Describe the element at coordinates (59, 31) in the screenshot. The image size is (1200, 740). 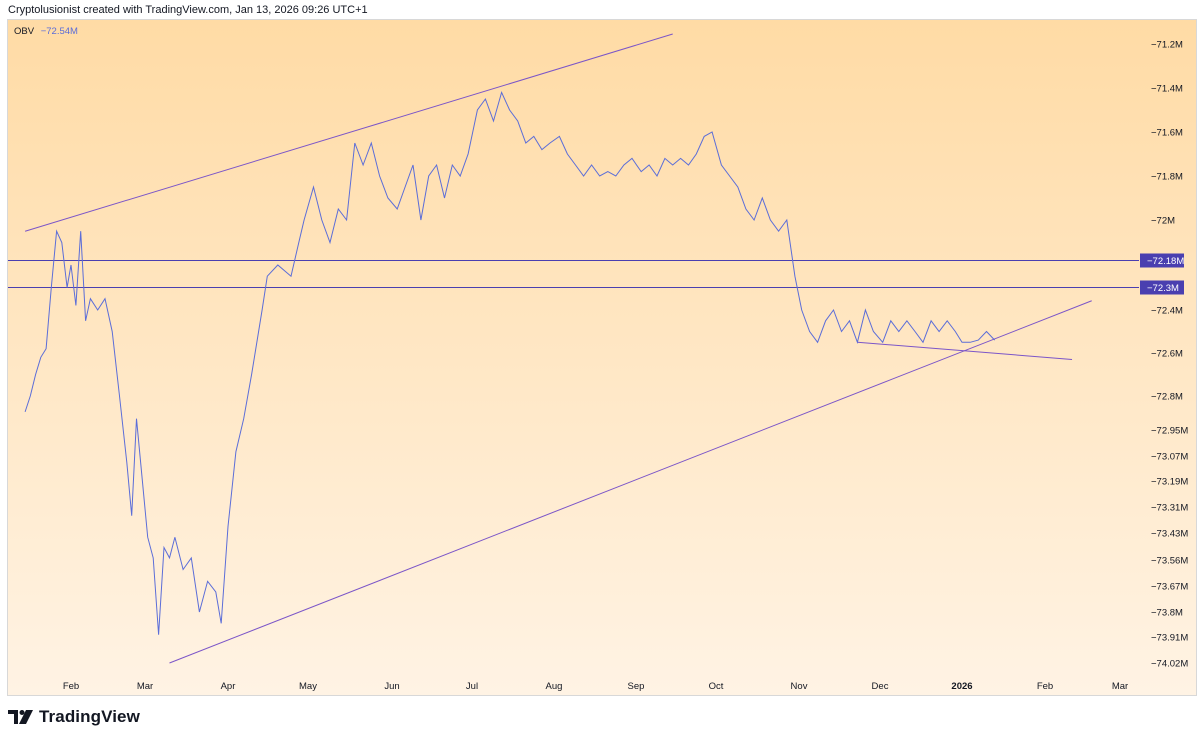
I see `indicator-value: −72.54M` at that location.